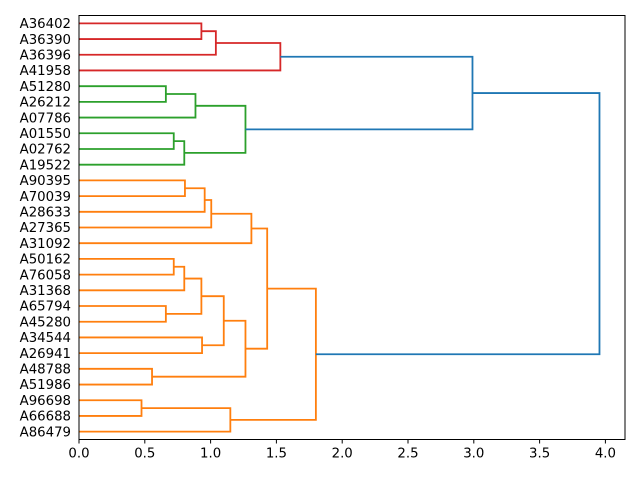 This screenshot has height=480, width=640. Describe the element at coordinates (45, 417) in the screenshot. I see `leaf-label-A66688: A66688` at that location.